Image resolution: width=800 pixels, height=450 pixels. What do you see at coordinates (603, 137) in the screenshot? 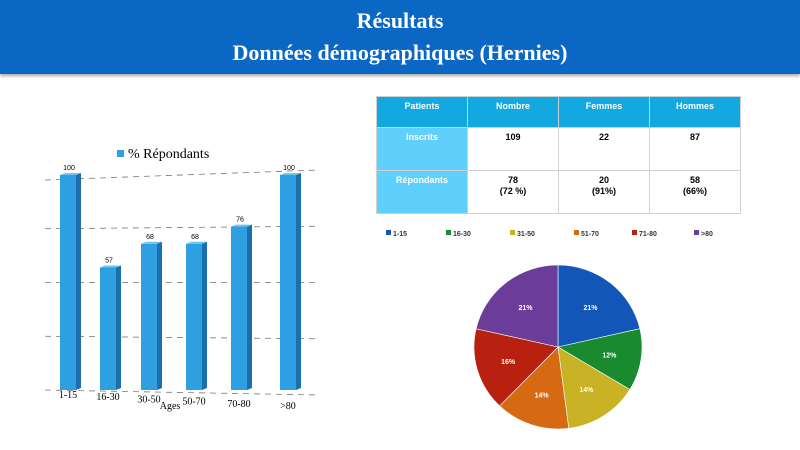
I see `cell-value: 22` at bounding box center [603, 137].